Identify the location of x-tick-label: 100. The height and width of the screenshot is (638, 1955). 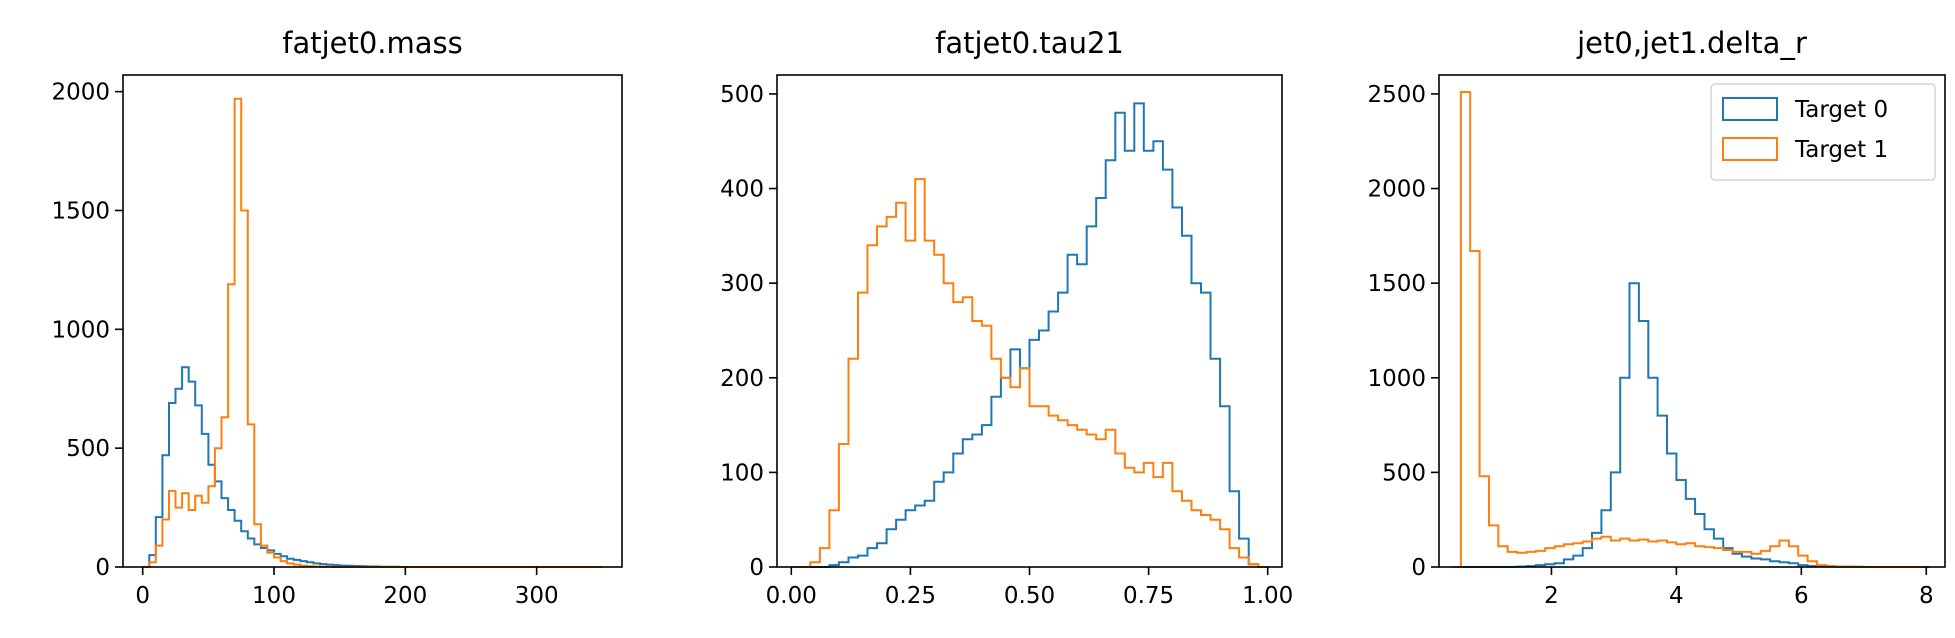
(274, 596).